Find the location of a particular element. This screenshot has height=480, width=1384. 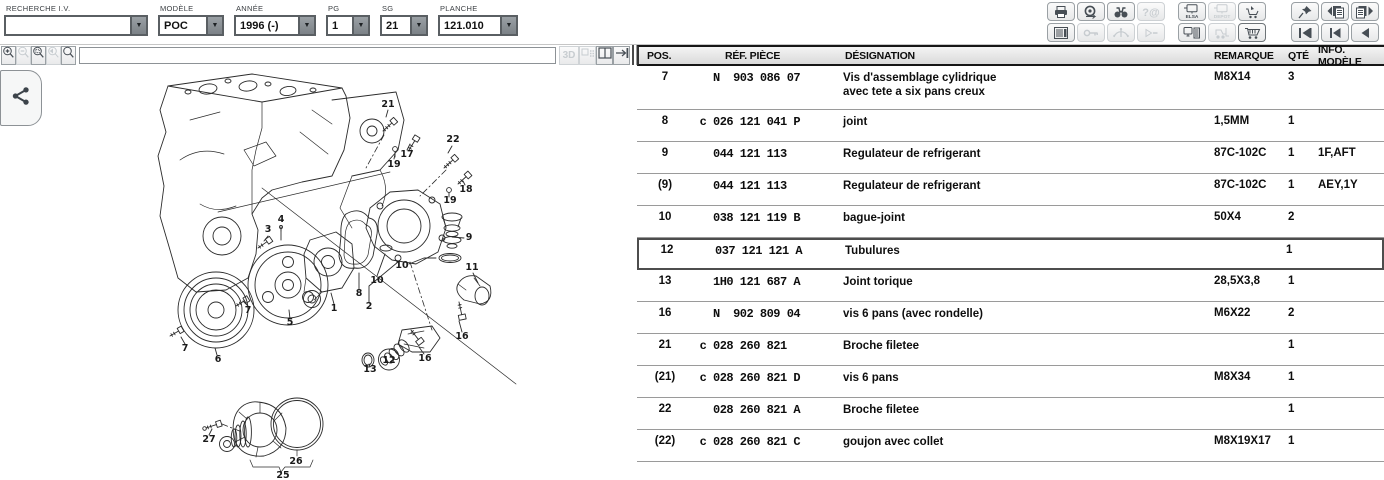

callout-label: 1 is located at coordinates (334, 308).